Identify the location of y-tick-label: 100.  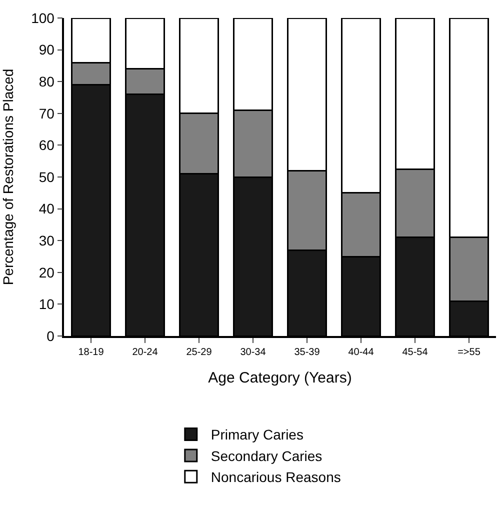
(43, 18).